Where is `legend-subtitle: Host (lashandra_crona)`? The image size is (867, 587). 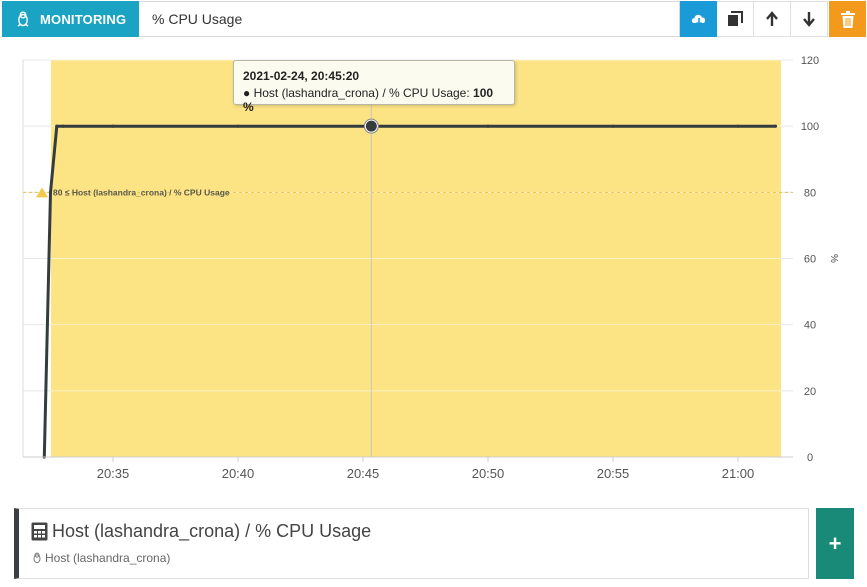
legend-subtitle: Host (lashandra_crona) is located at coordinates (108, 558).